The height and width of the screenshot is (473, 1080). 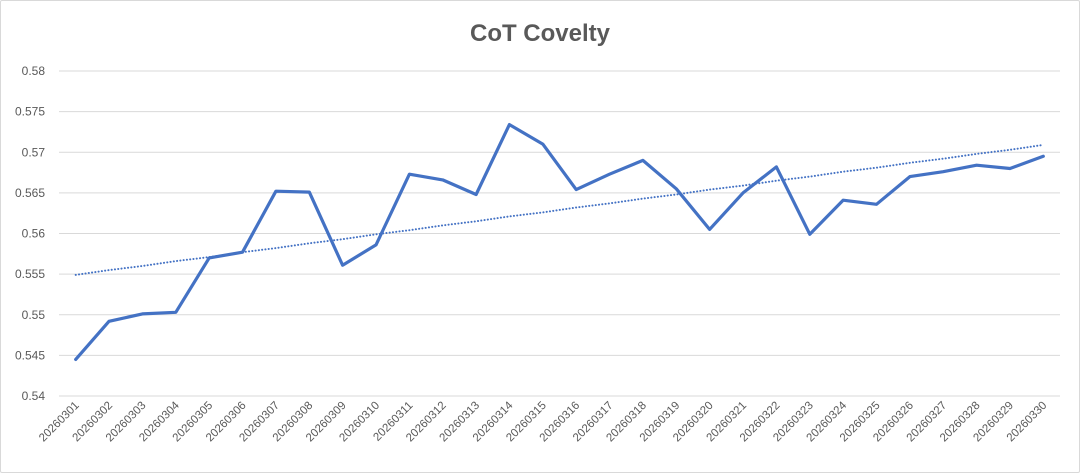 What do you see at coordinates (540, 33) in the screenshot?
I see `chart-title: CoT Covelty` at bounding box center [540, 33].